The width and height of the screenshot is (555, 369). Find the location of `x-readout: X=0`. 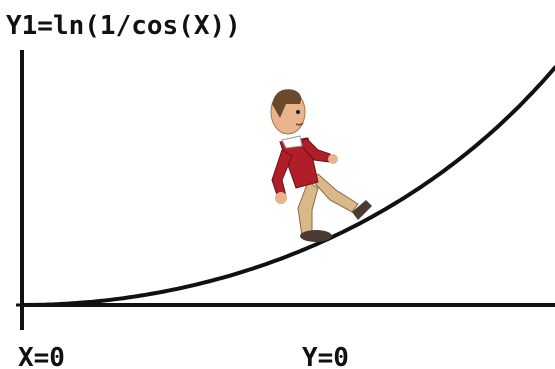

x-readout: X=0 is located at coordinates (41, 356).